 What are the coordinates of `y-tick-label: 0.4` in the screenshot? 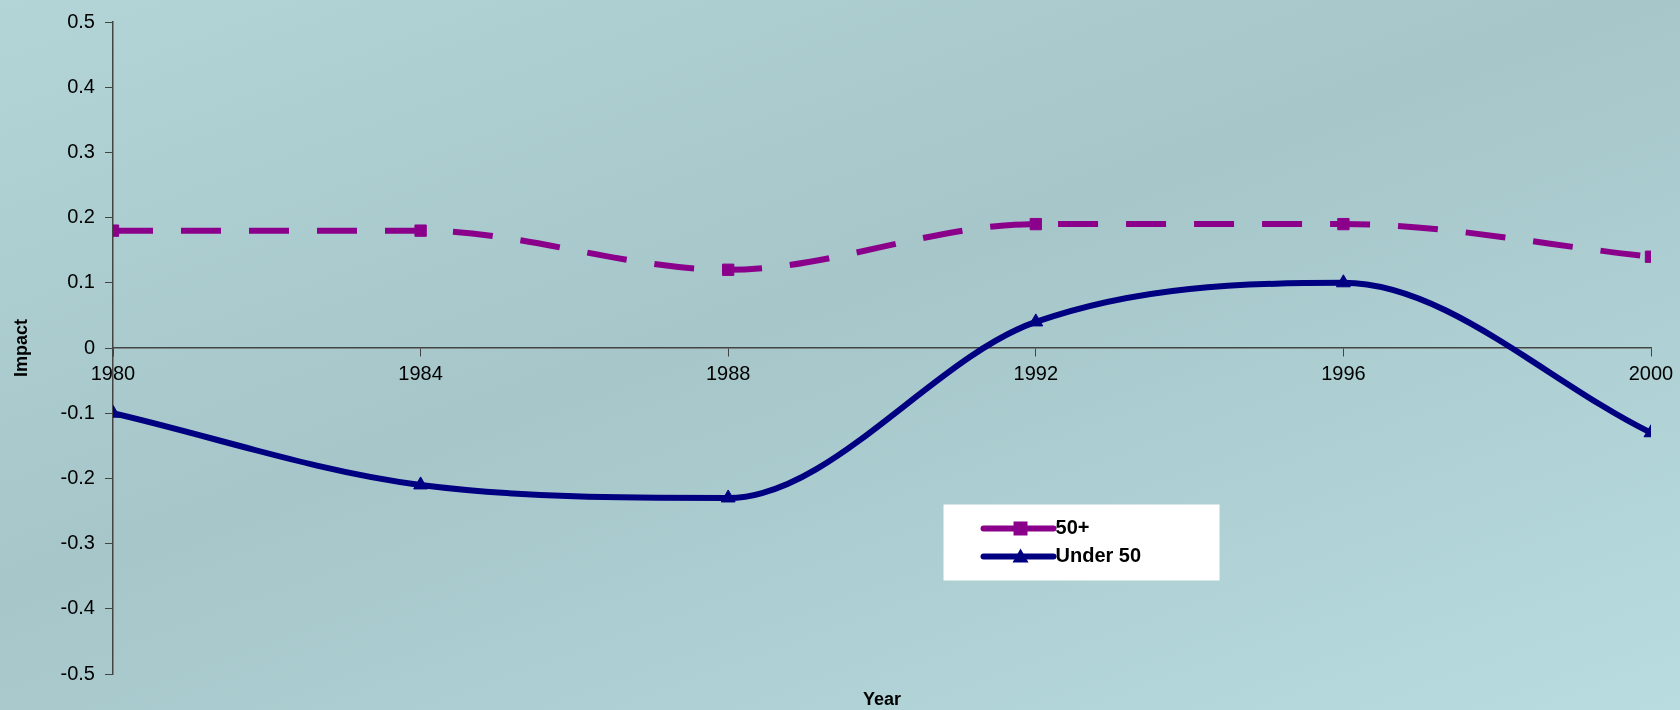 It's located at (81, 85).